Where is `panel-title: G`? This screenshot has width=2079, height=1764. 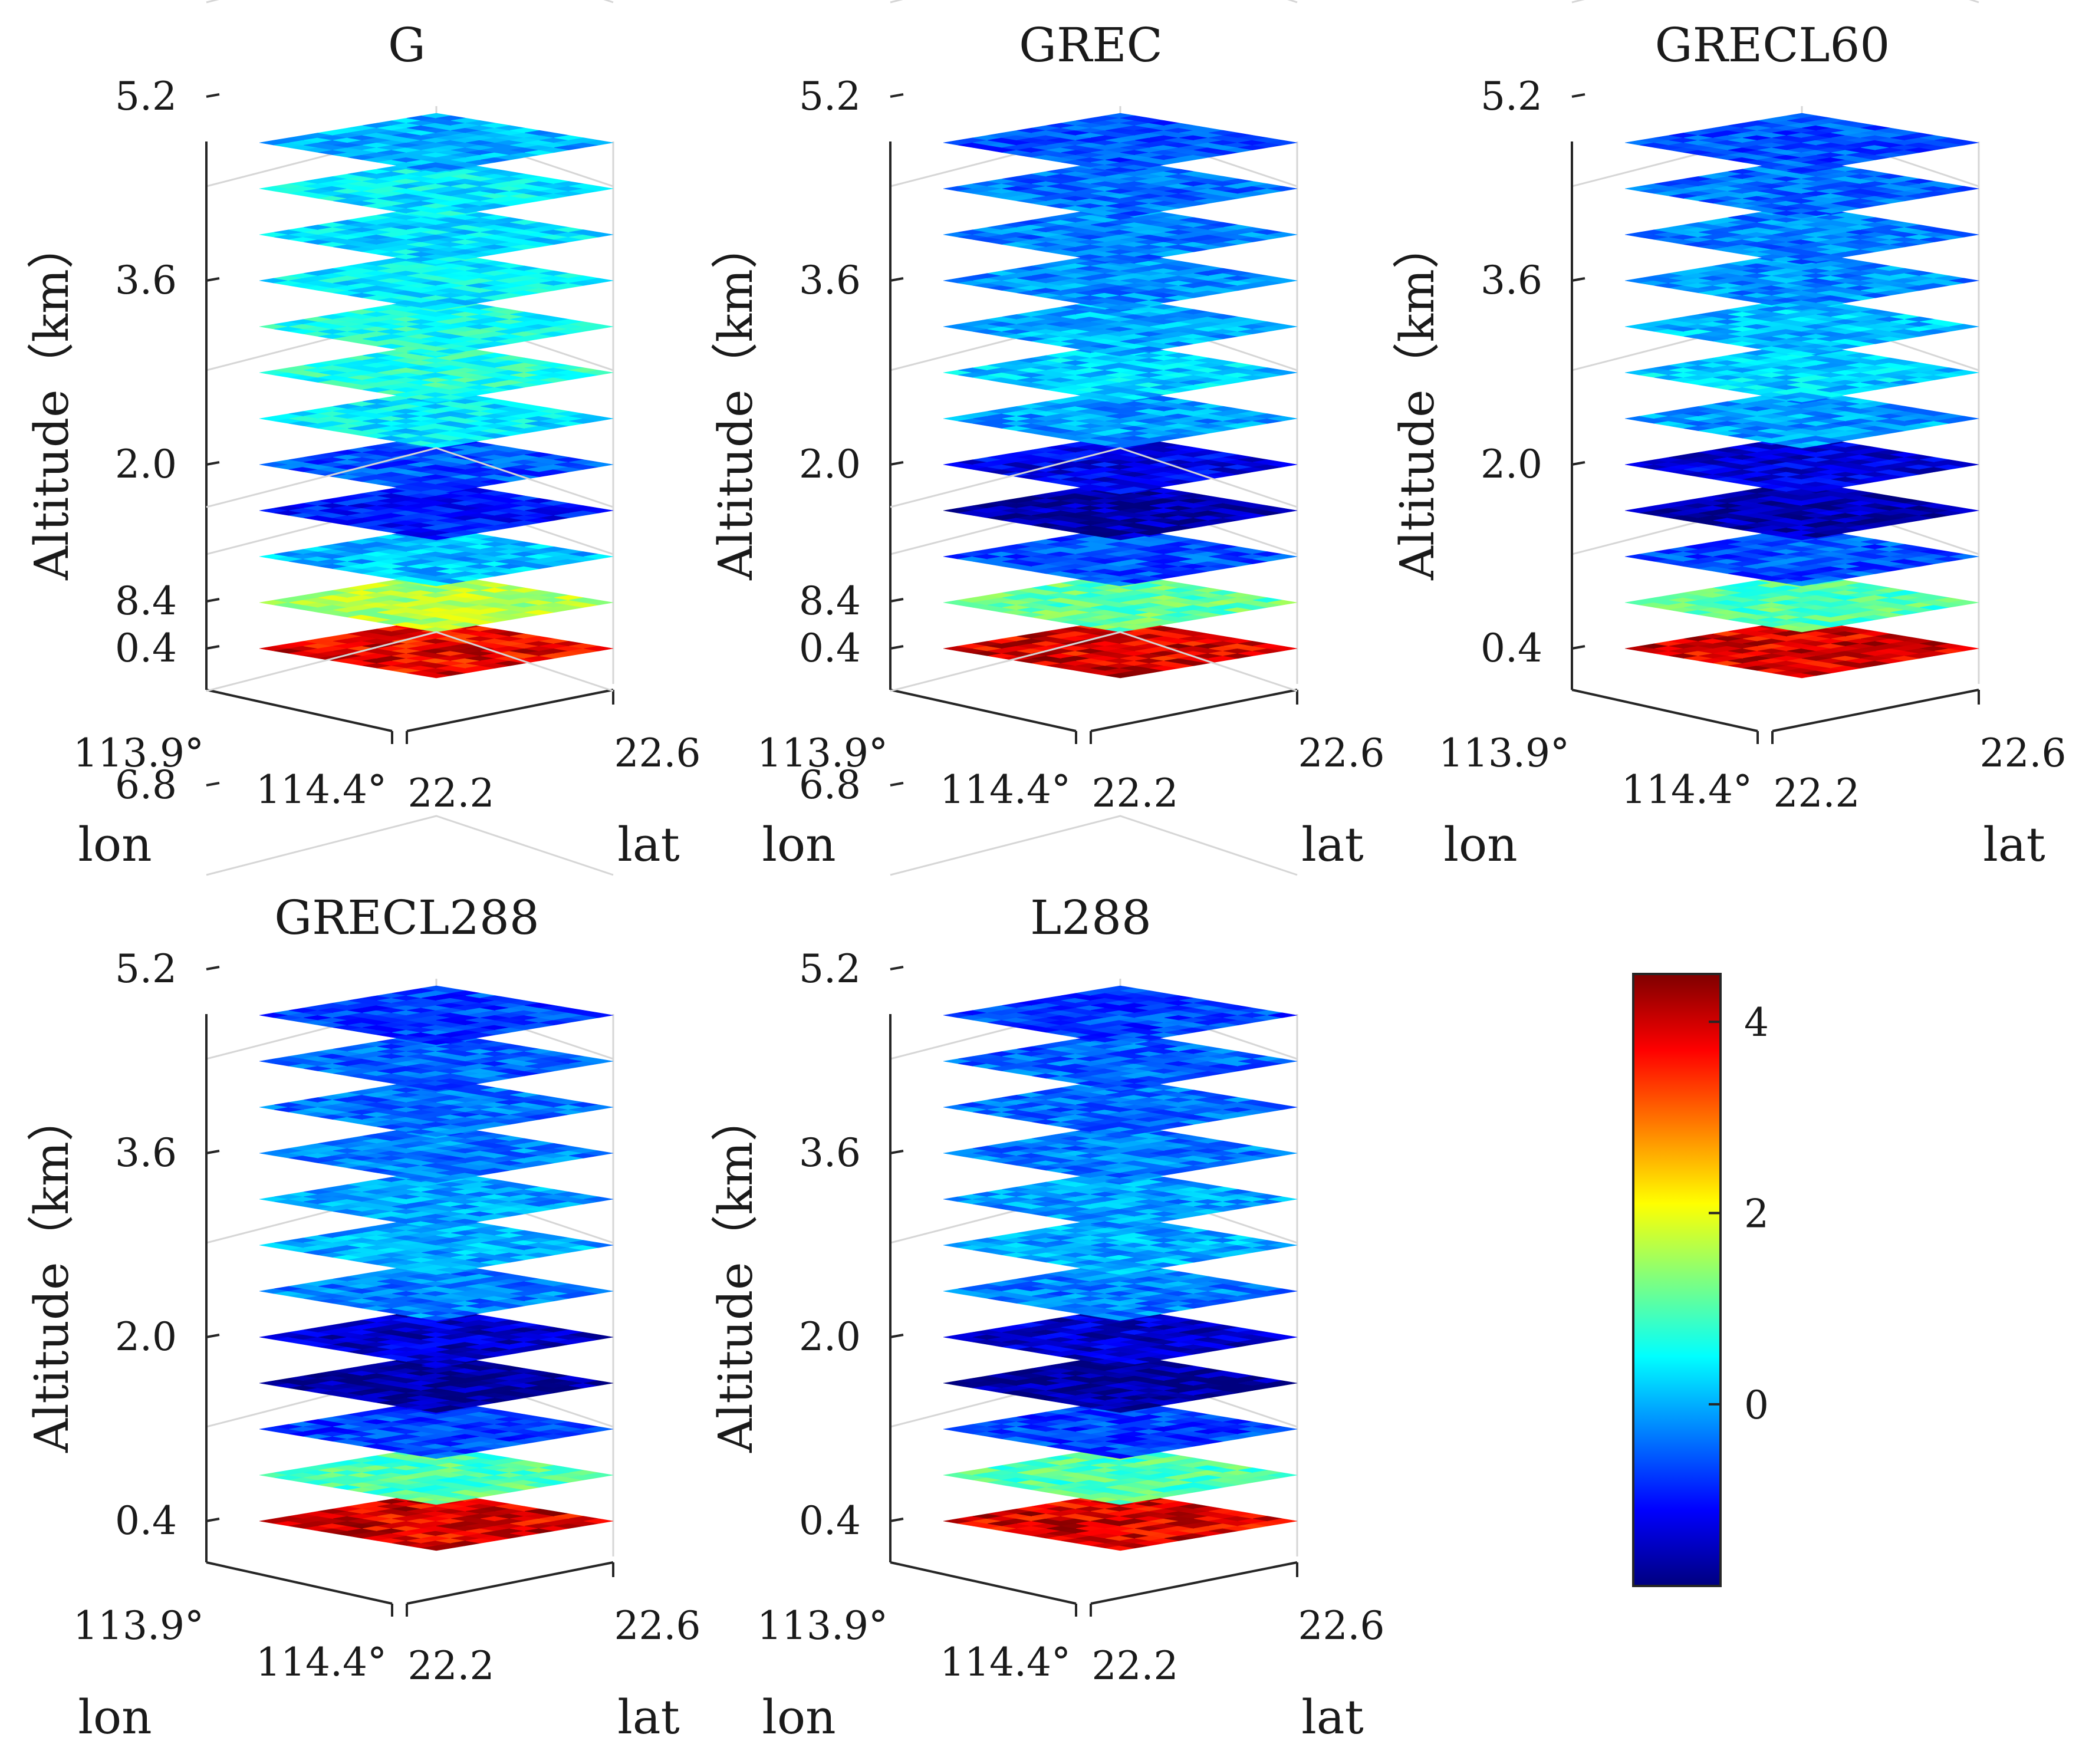
panel-title: G is located at coordinates (407, 46).